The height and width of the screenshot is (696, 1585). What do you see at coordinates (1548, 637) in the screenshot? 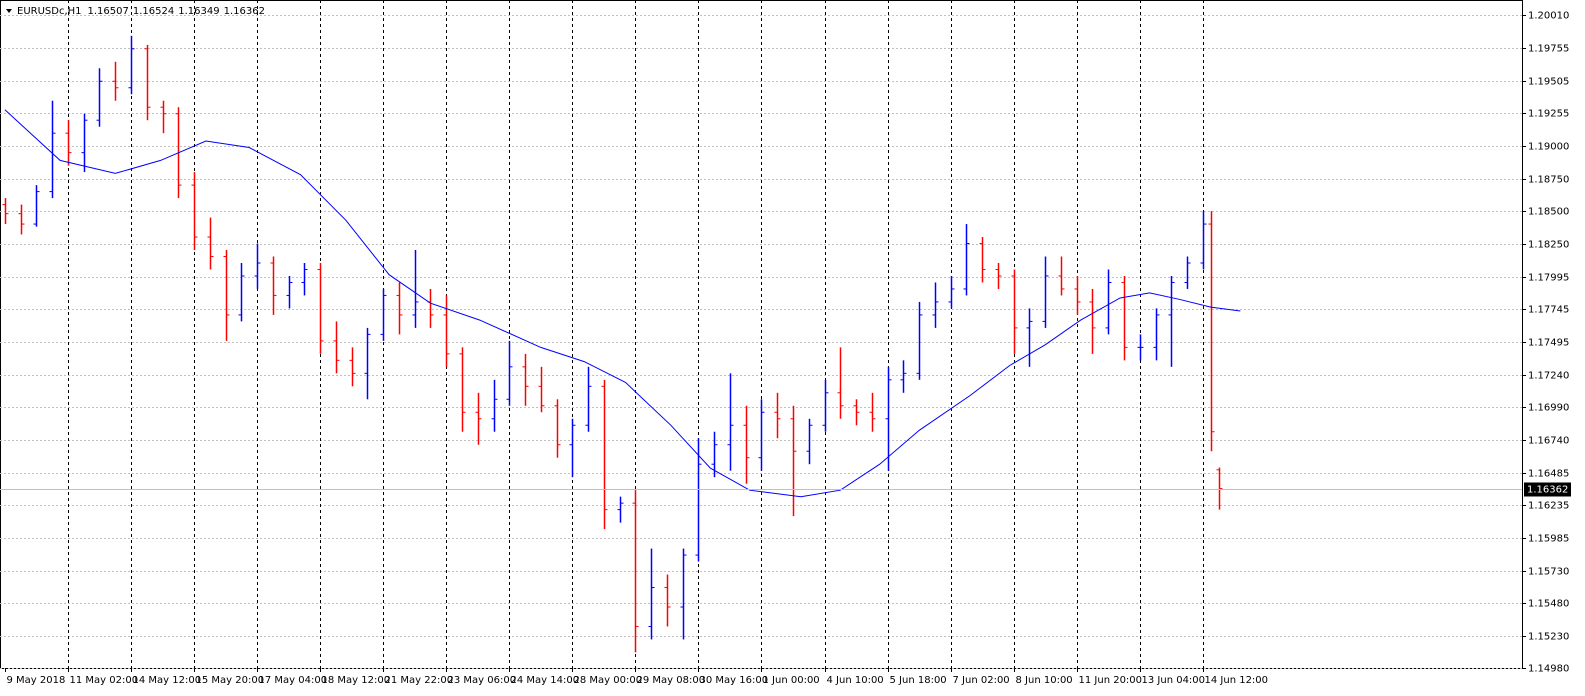
I see `y-tick-label: 1.15230` at bounding box center [1548, 637].